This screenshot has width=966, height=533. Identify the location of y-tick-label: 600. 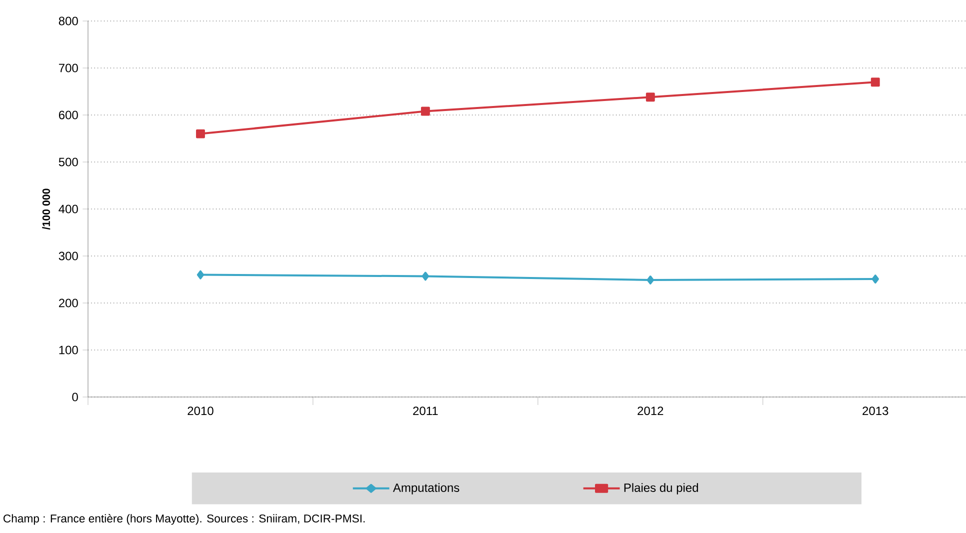
(68, 115).